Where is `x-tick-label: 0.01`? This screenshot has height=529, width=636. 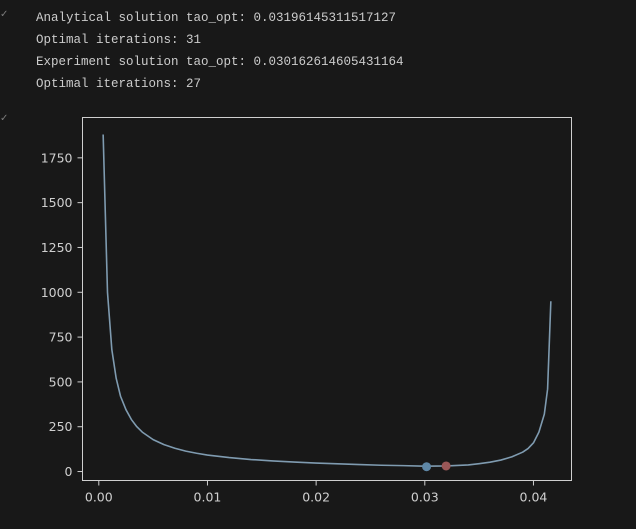
x-tick-label: 0.01 is located at coordinates (208, 497).